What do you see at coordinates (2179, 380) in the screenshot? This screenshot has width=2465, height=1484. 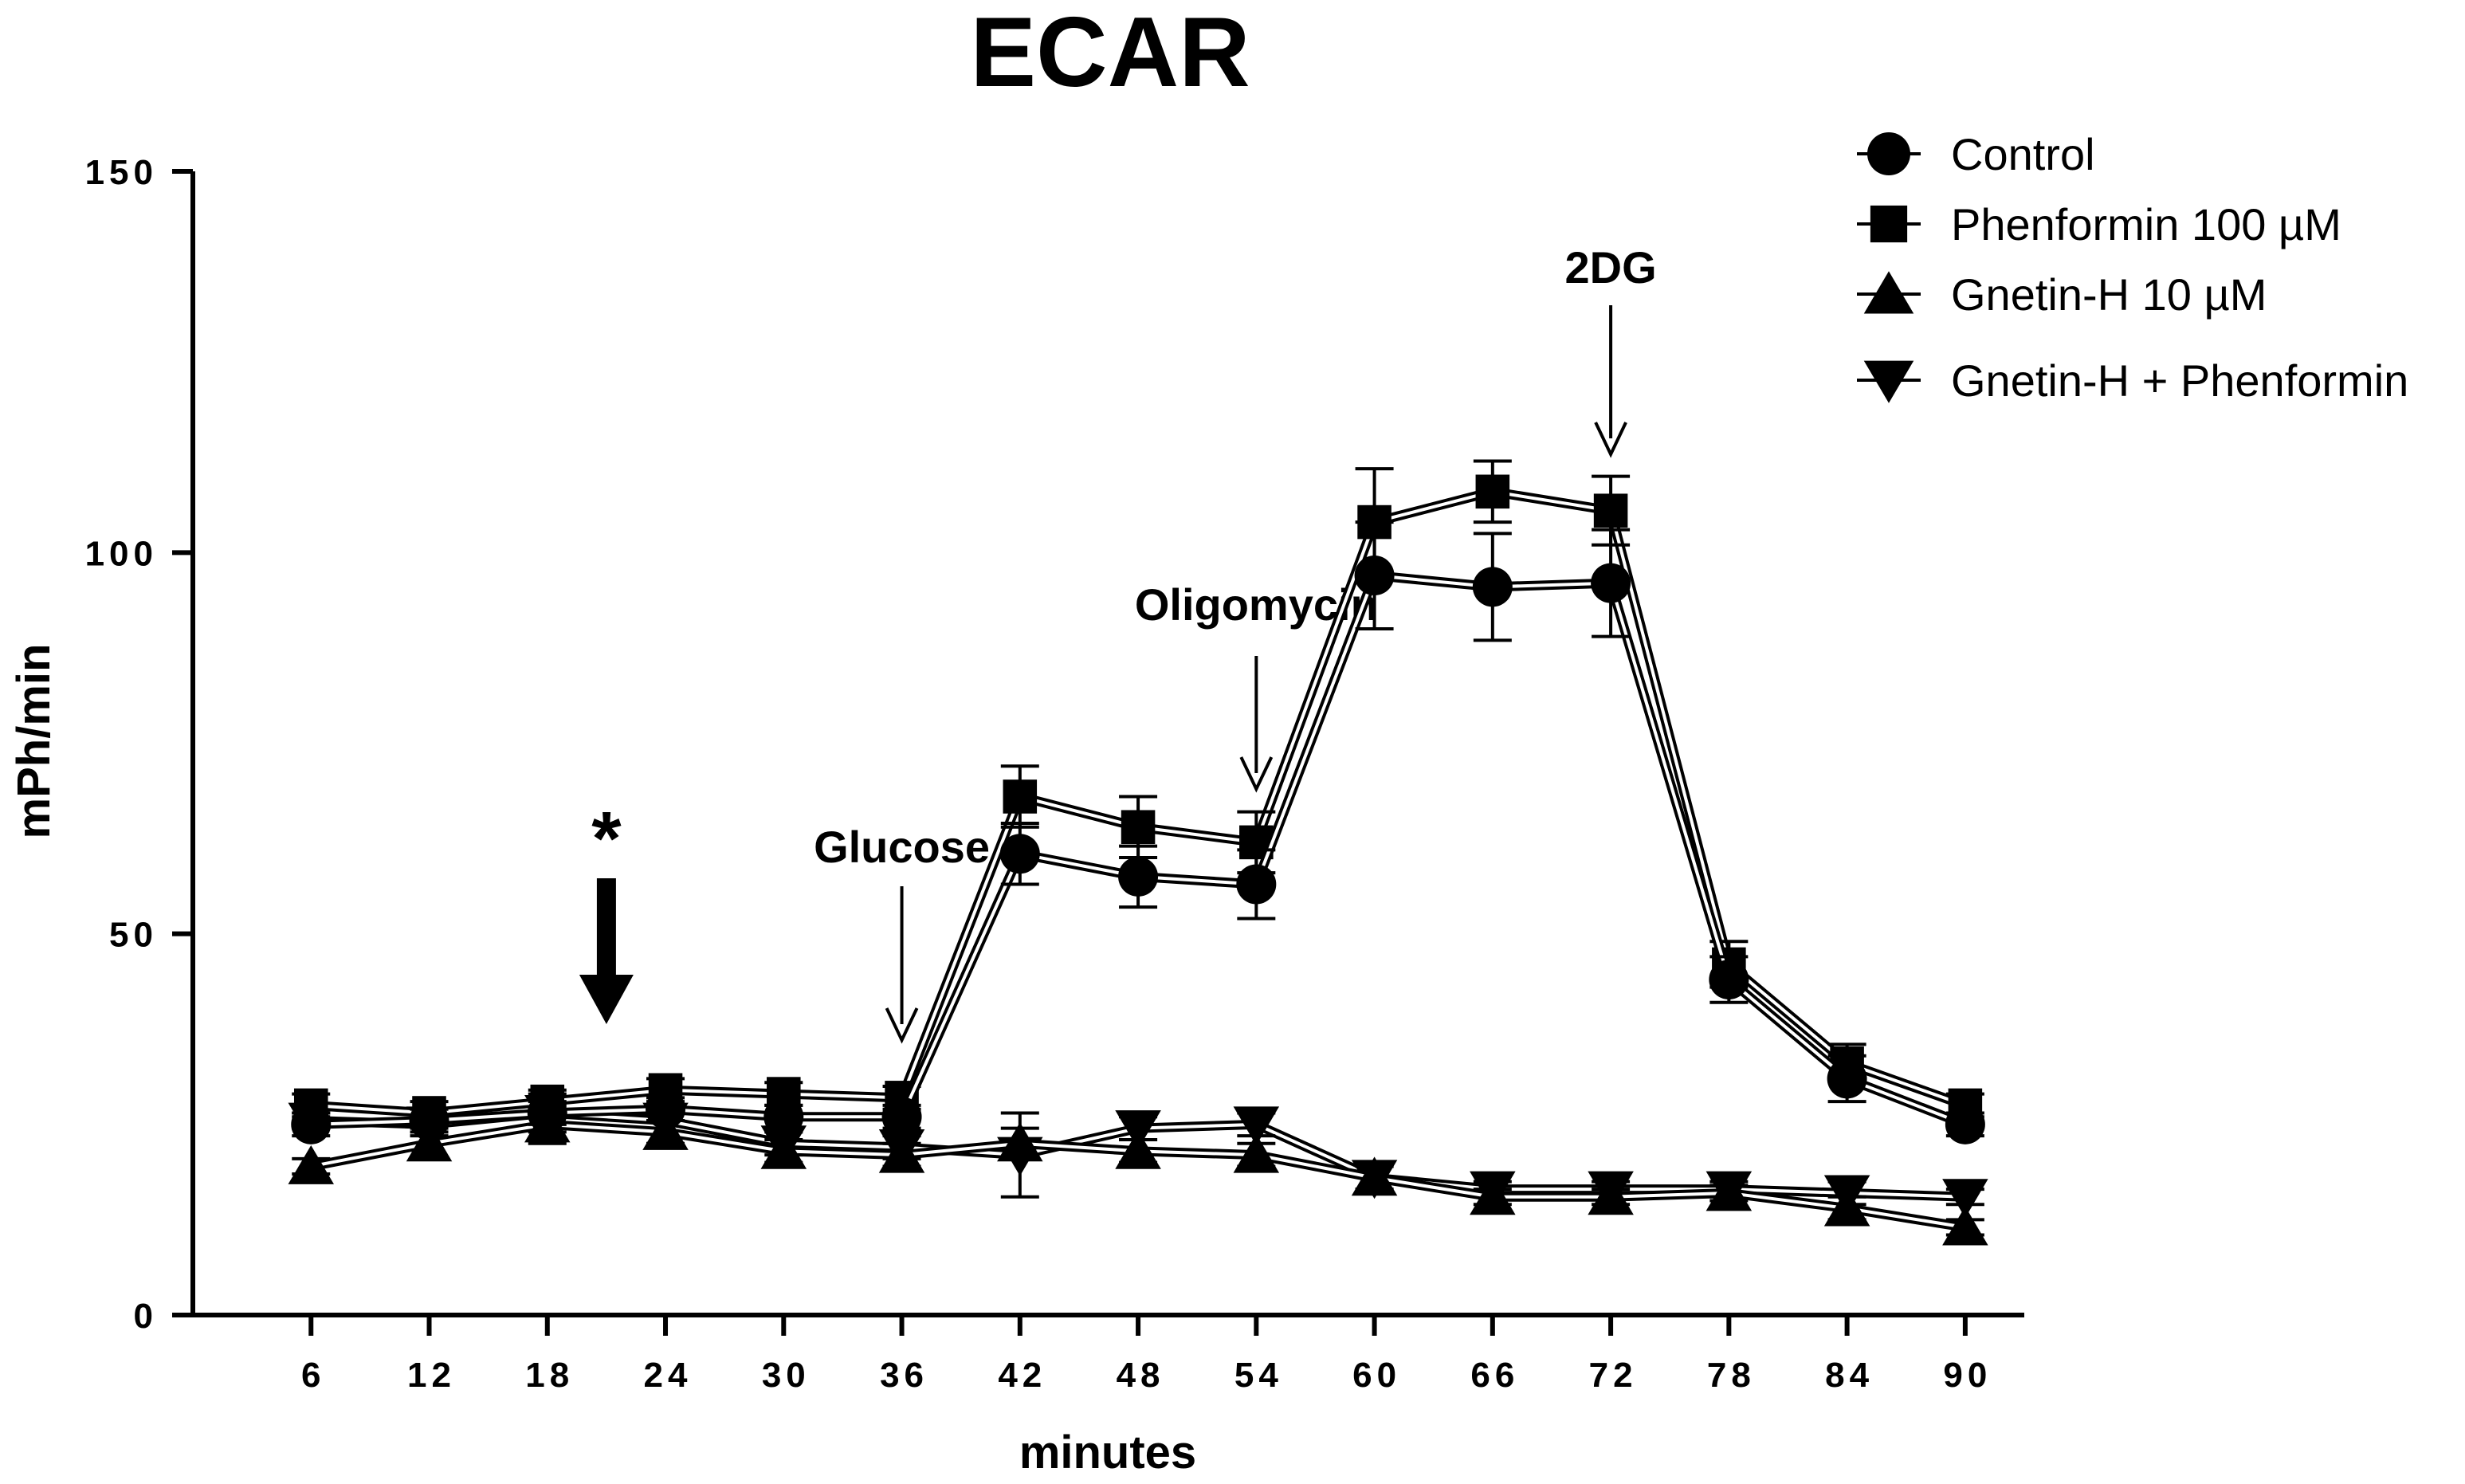 I see `legend-label: Gnetin-H + Phenformin` at bounding box center [2179, 380].